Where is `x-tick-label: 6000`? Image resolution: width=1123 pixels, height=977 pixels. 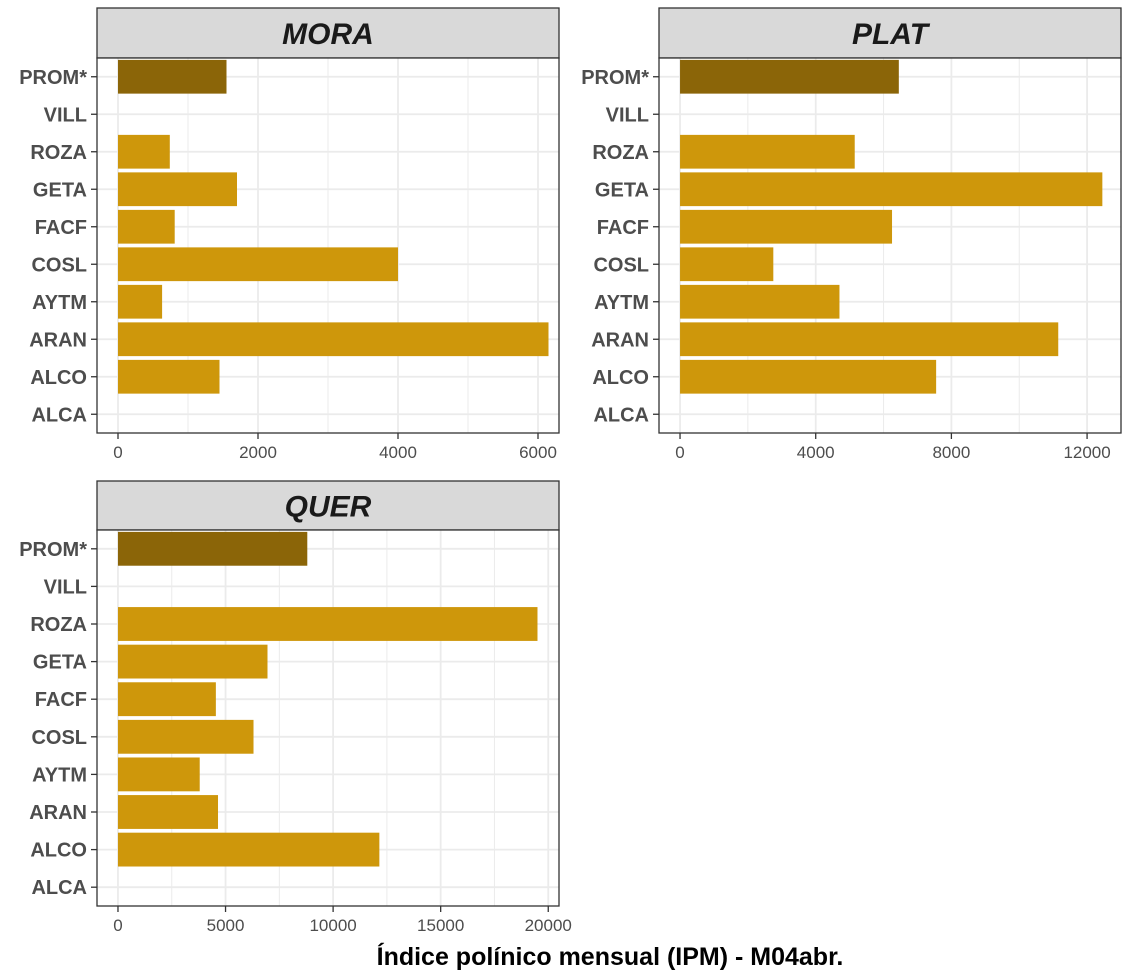
x-tick-label: 6000 is located at coordinates (538, 452).